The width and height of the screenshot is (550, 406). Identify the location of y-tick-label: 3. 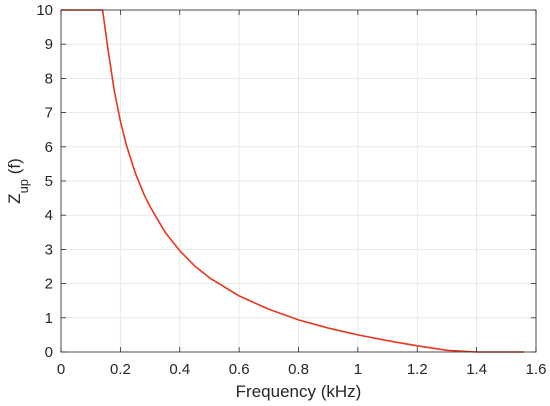
(49, 249).